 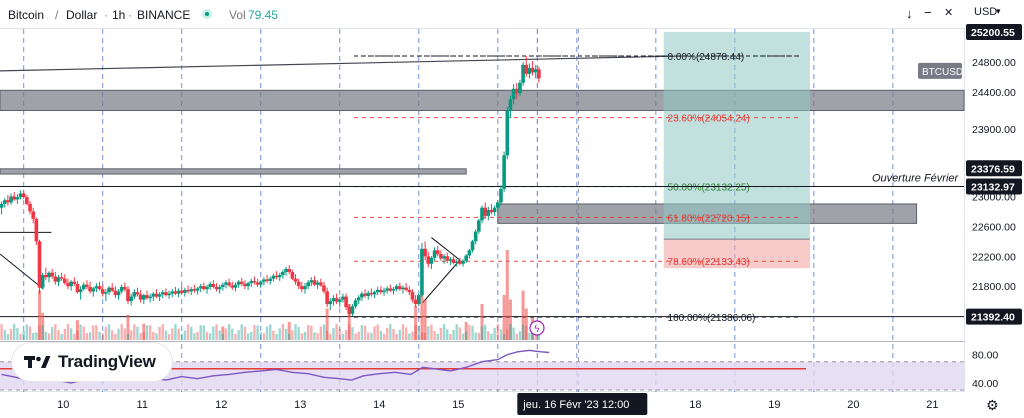 I want to click on minus-icon: −, so click(x=928, y=12).